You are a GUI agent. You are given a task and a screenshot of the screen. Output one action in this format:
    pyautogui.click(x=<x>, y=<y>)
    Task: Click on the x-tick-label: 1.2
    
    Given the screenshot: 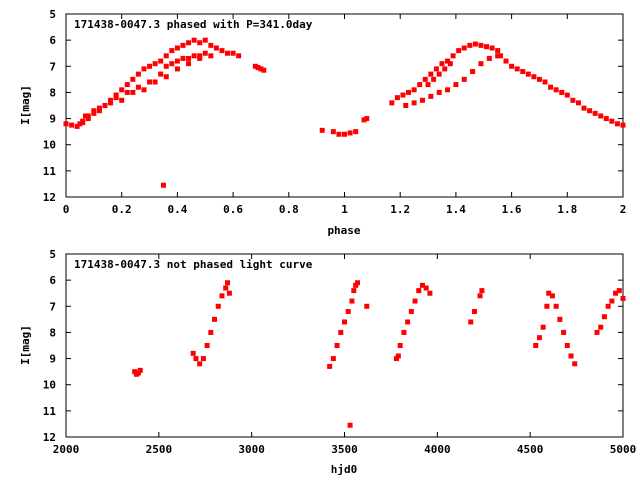 What is the action you would take?
    pyautogui.click(x=400, y=209)
    